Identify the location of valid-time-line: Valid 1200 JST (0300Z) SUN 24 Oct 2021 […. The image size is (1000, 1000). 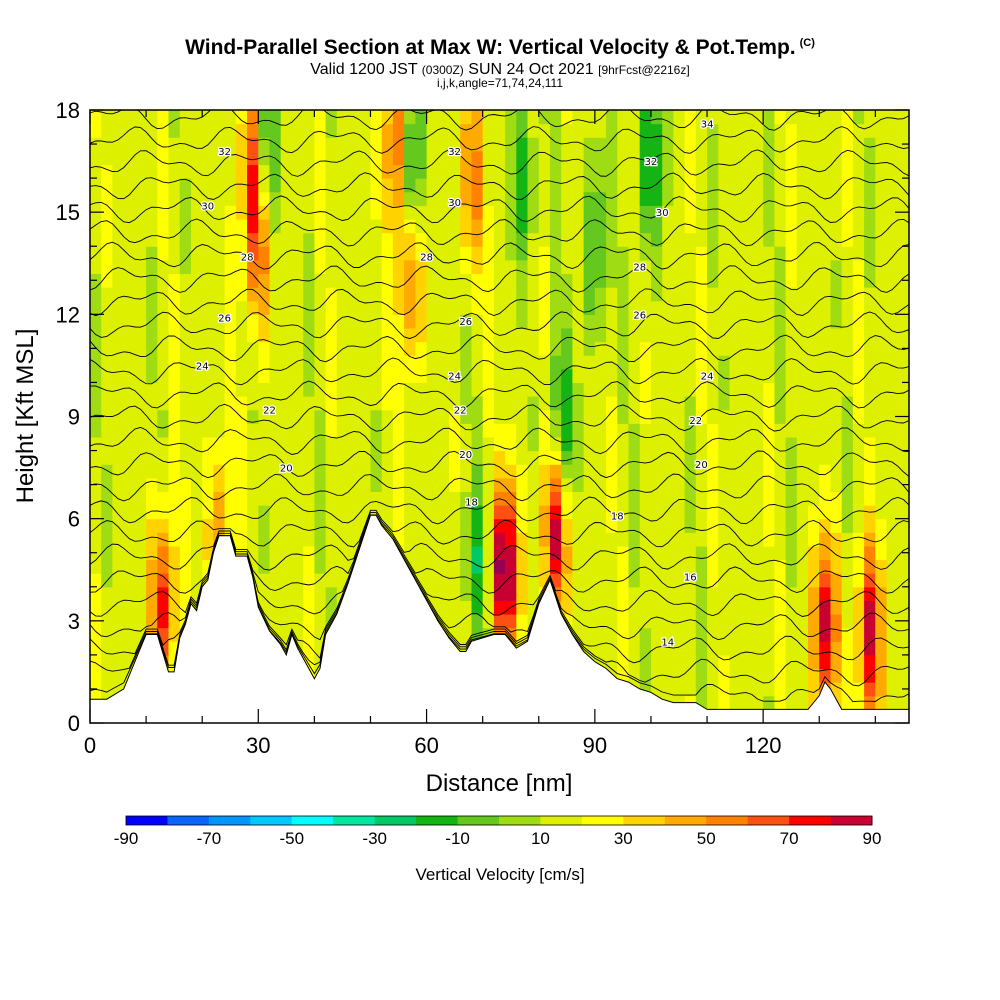
(500, 70).